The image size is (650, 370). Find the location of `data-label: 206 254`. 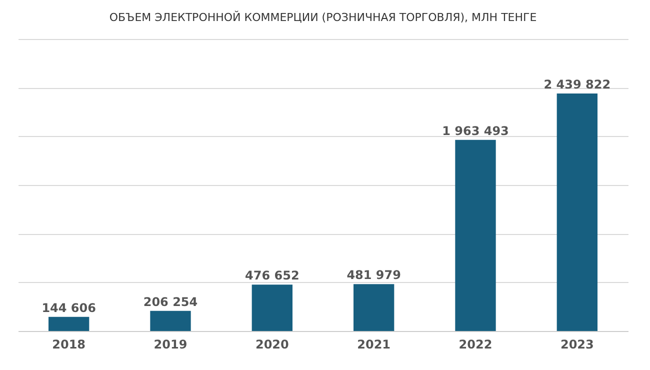

data-label: 206 254 is located at coordinates (170, 301).